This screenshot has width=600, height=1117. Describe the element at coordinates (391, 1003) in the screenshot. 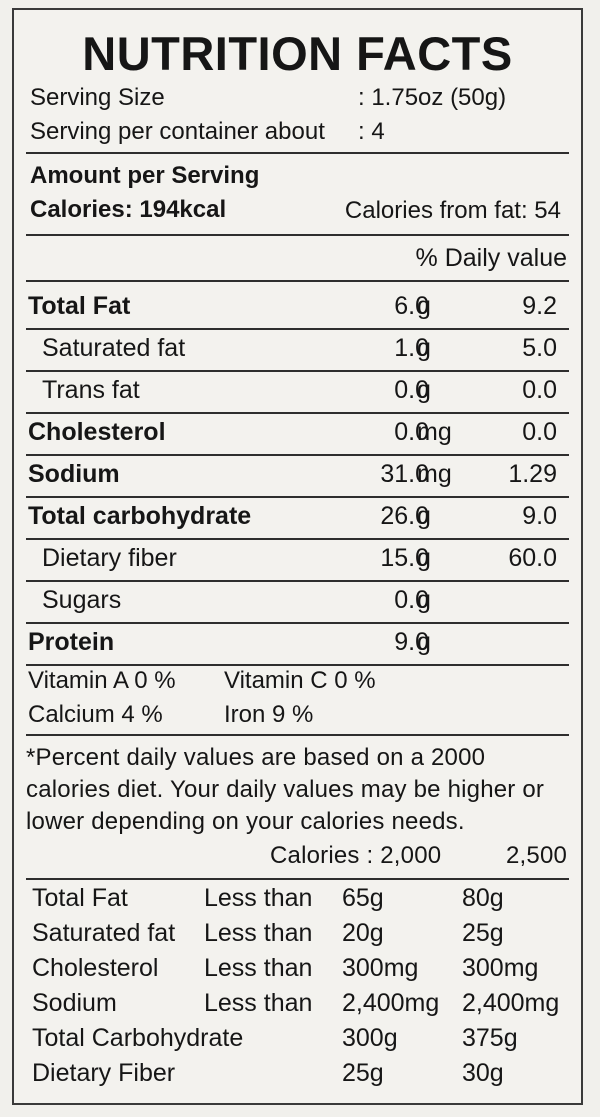

I see `reference-2000: 2,400mg` at that location.